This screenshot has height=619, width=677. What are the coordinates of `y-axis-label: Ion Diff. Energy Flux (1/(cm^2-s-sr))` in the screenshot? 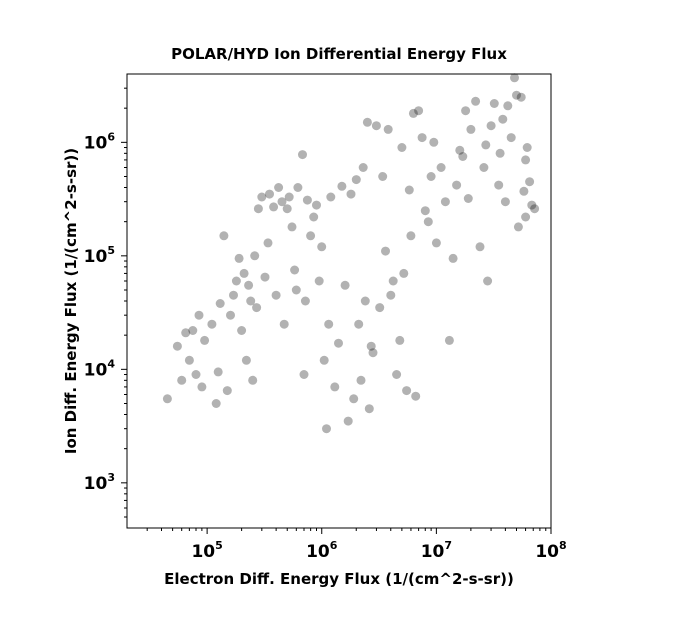 It's located at (71, 301).